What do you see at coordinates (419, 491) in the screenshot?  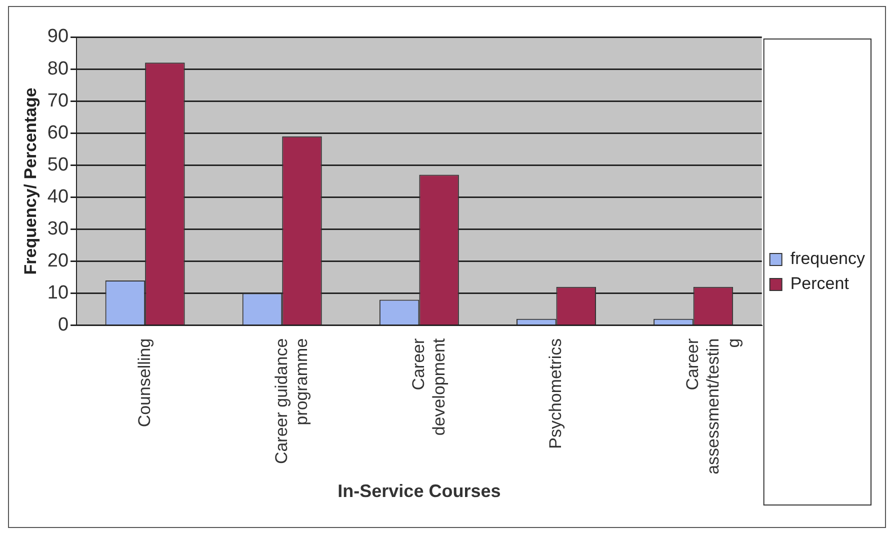 I see `x-axis-title: In-Service Courses` at bounding box center [419, 491].